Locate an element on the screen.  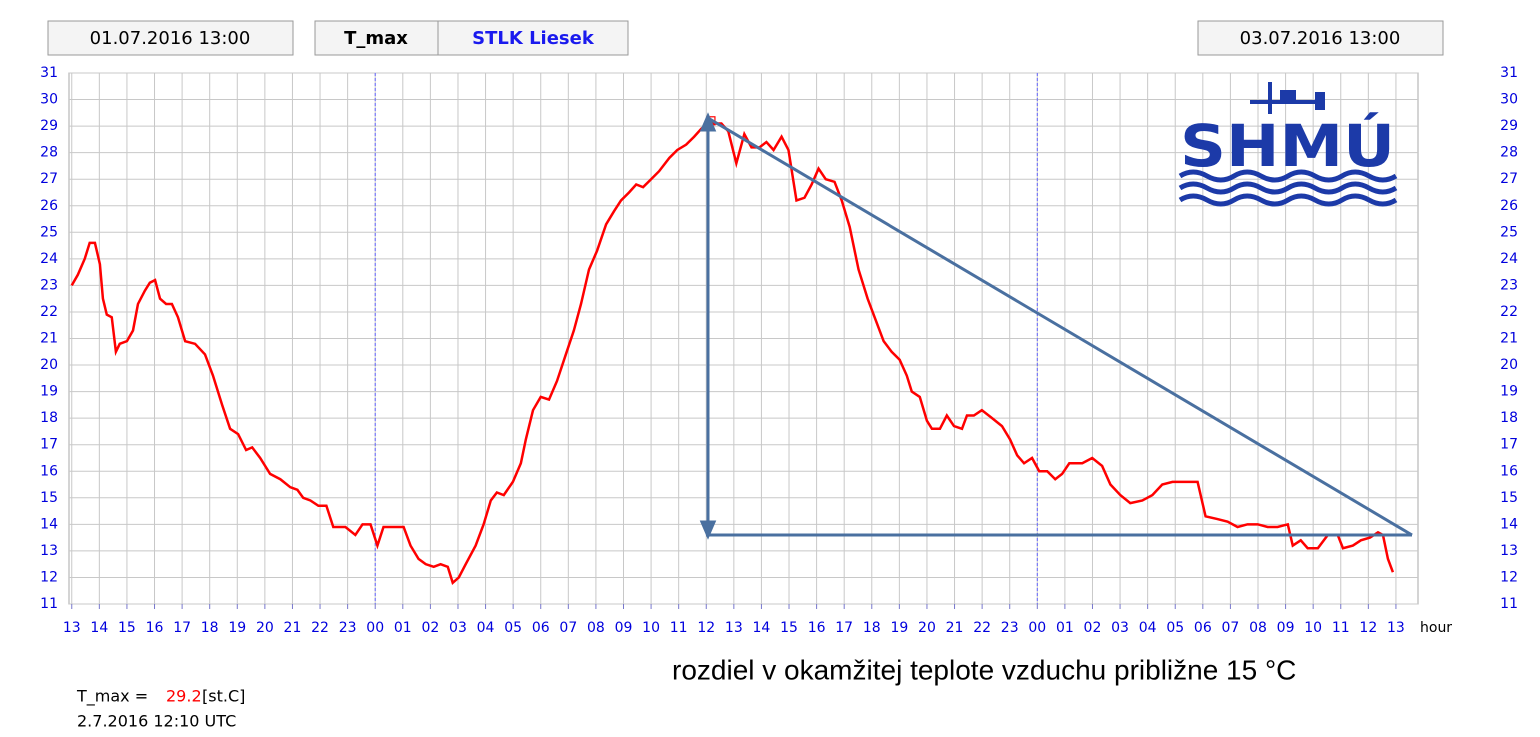
footer-time: 2.7.2016 12:10 UTC is located at coordinates (156, 721).